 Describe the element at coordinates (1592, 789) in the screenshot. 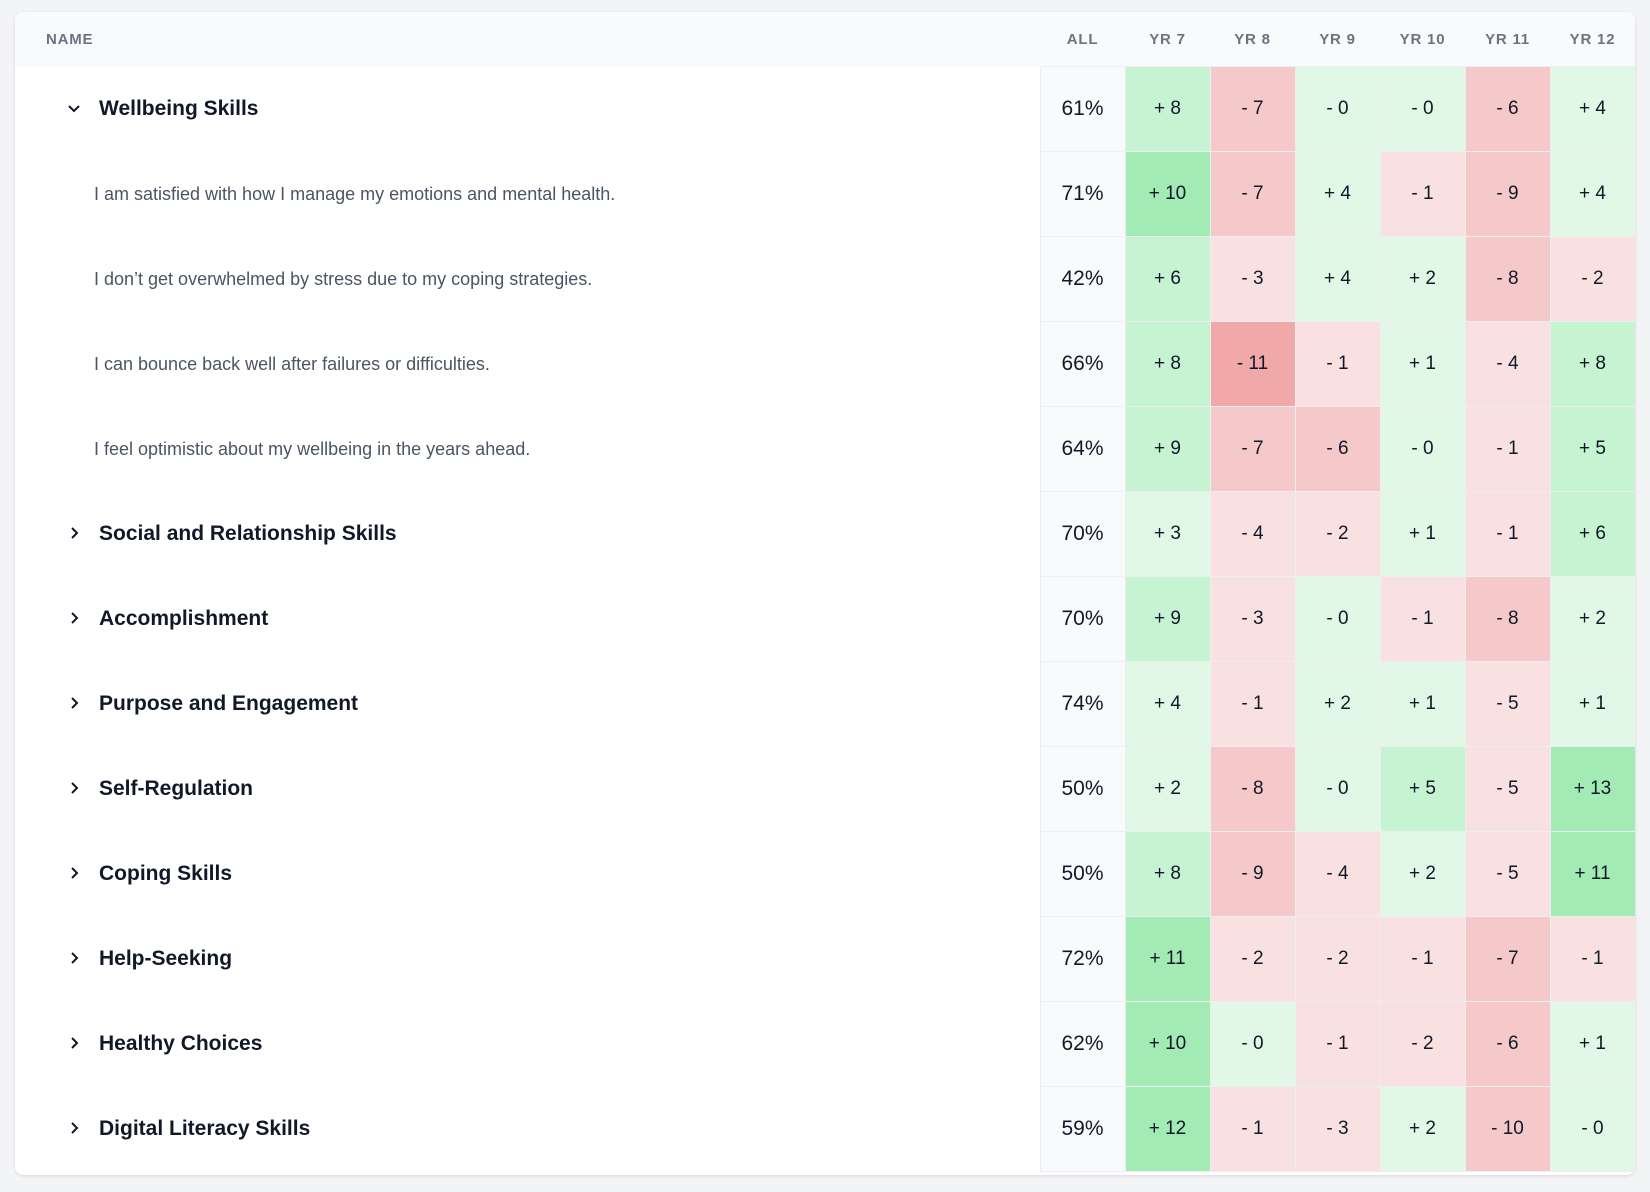

I see `change-cell: + 13` at that location.